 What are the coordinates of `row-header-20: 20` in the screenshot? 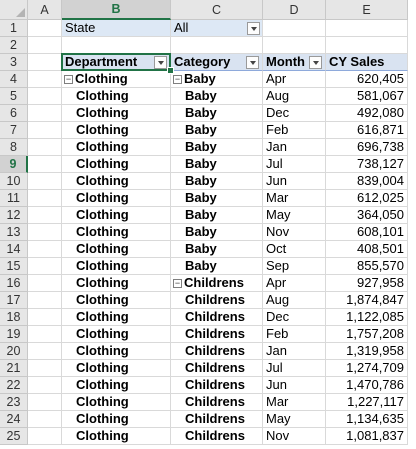 It's located at (14, 351).